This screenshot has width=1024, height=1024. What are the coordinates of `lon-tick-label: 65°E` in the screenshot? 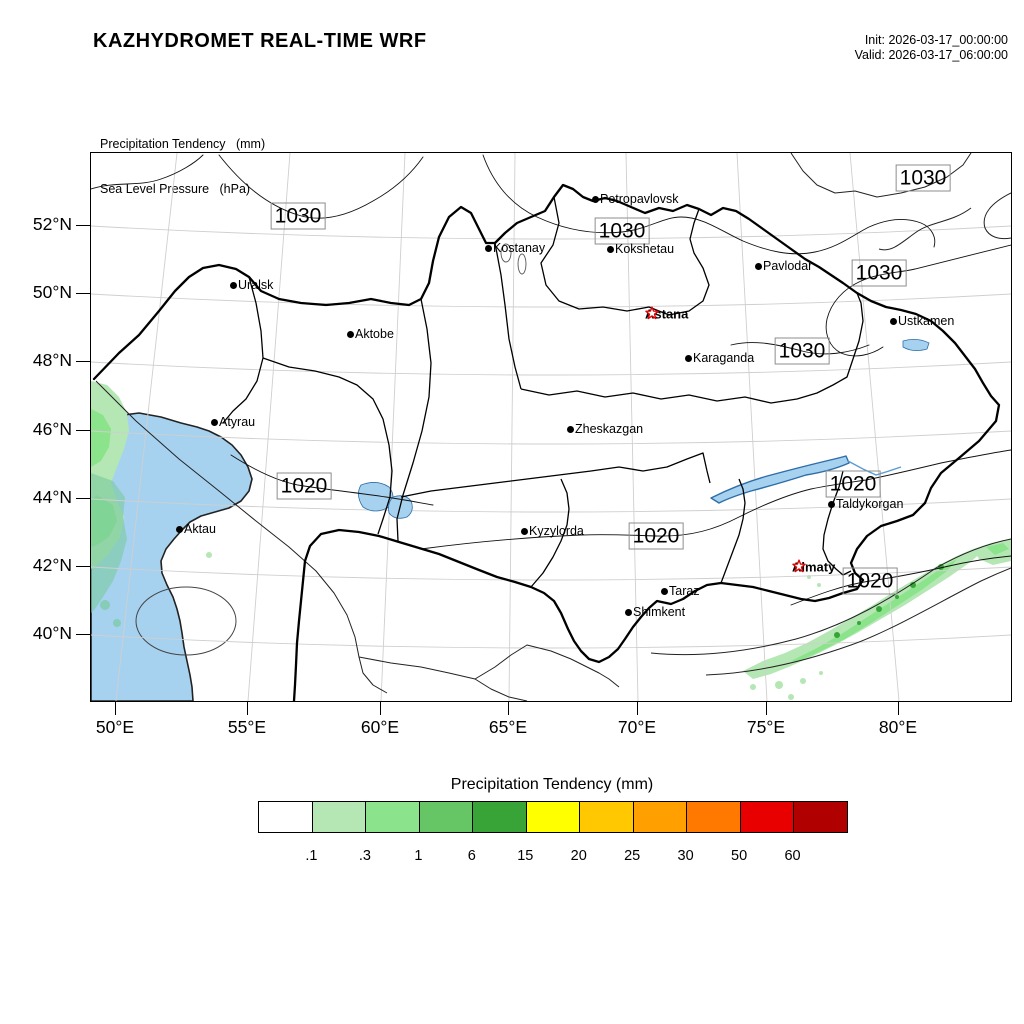 It's located at (508, 727).